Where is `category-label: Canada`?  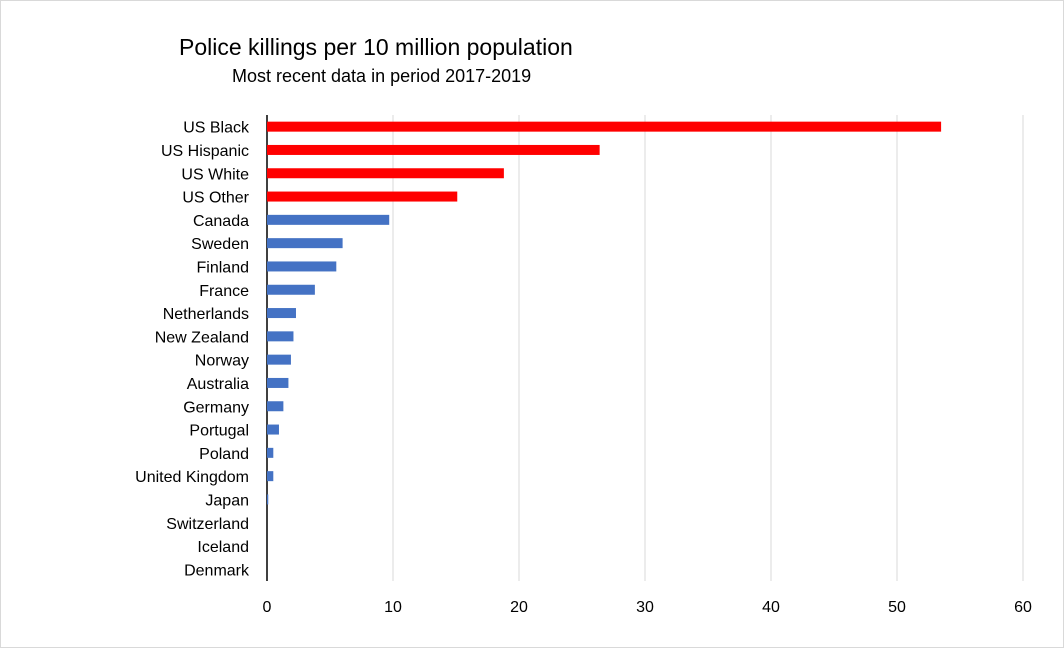
category-label: Canada is located at coordinates (221, 221).